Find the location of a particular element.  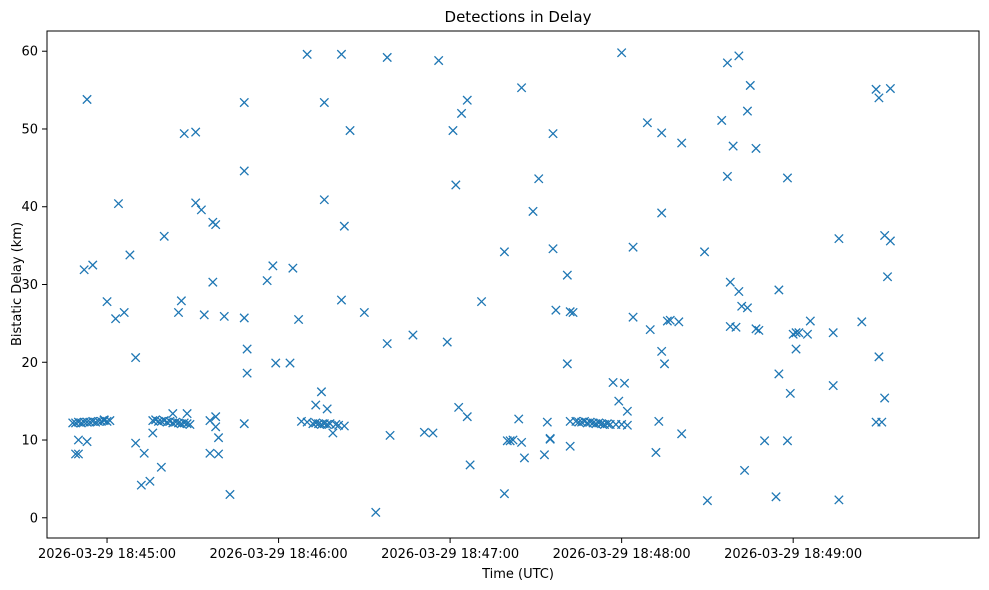

y-tick-label: 20 is located at coordinates (29, 363).